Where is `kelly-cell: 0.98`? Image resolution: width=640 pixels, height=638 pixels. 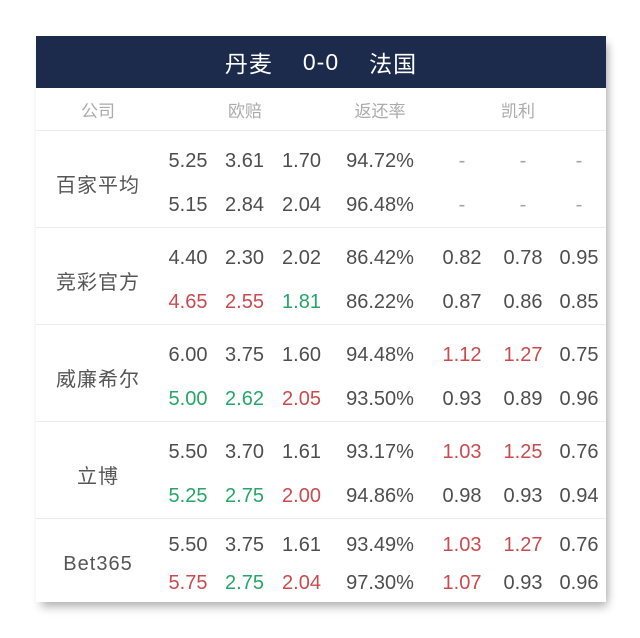 kelly-cell: 0.98 is located at coordinates (462, 495).